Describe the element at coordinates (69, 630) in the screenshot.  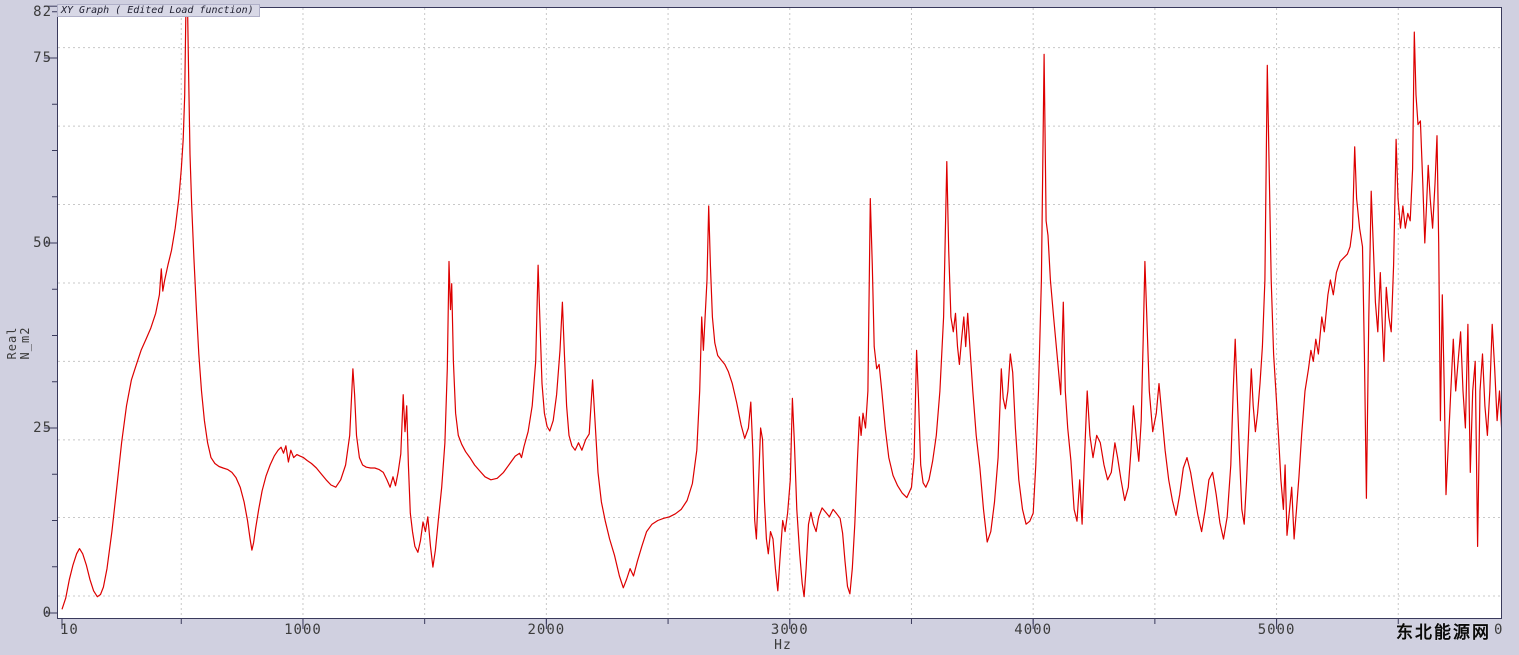
I see `x-tick-label-10: 10` at that location.